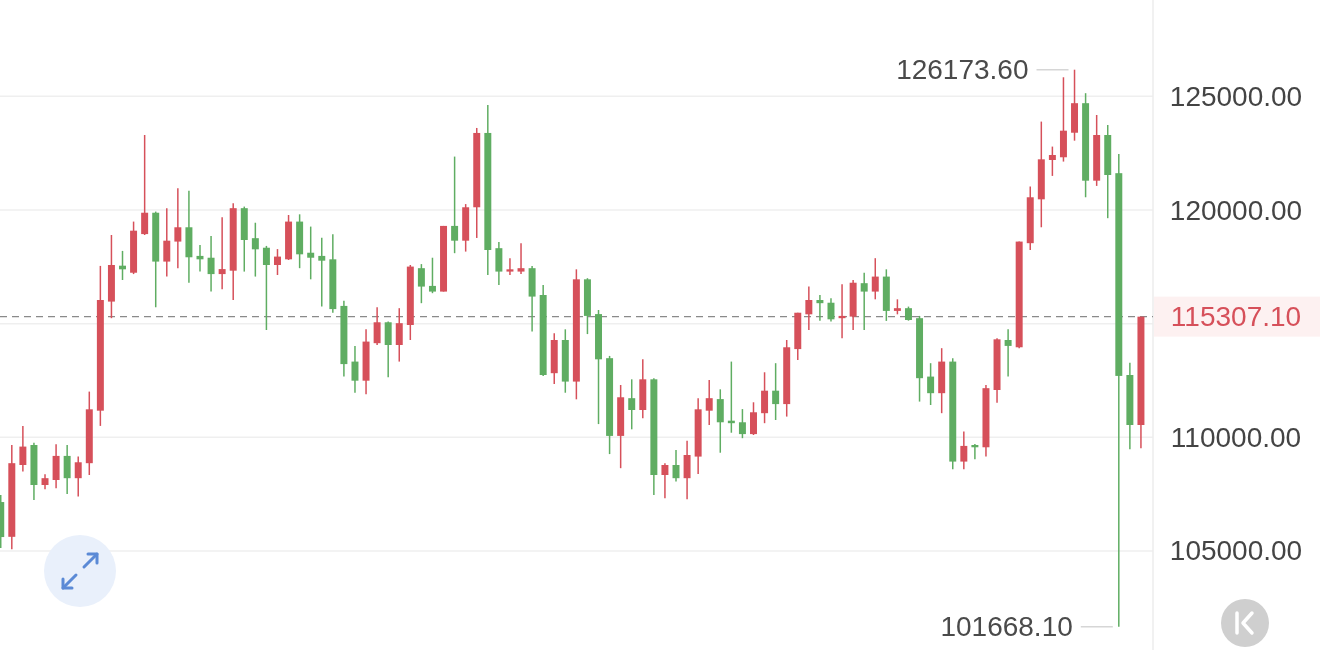 The width and height of the screenshot is (1320, 650). I want to click on ref-line-label: 115307.10, so click(1236, 317).